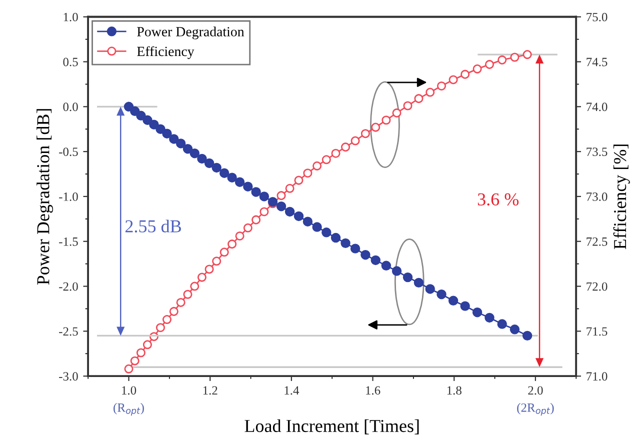 Image resolution: width=643 pixels, height=443 pixels. Describe the element at coordinates (597, 107) in the screenshot. I see `y2-tick-label: 74.0` at that location.